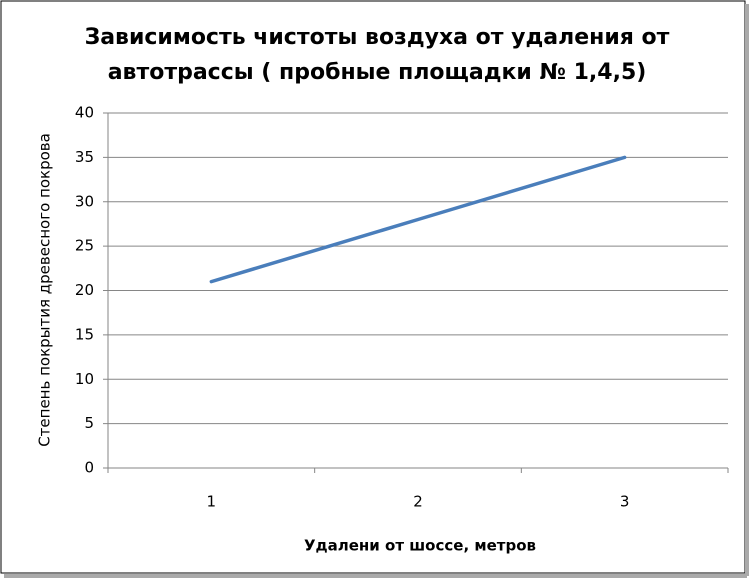 The height and width of the screenshot is (585, 753). Describe the element at coordinates (84, 290) in the screenshot. I see `y-tick-label: 20` at that location.